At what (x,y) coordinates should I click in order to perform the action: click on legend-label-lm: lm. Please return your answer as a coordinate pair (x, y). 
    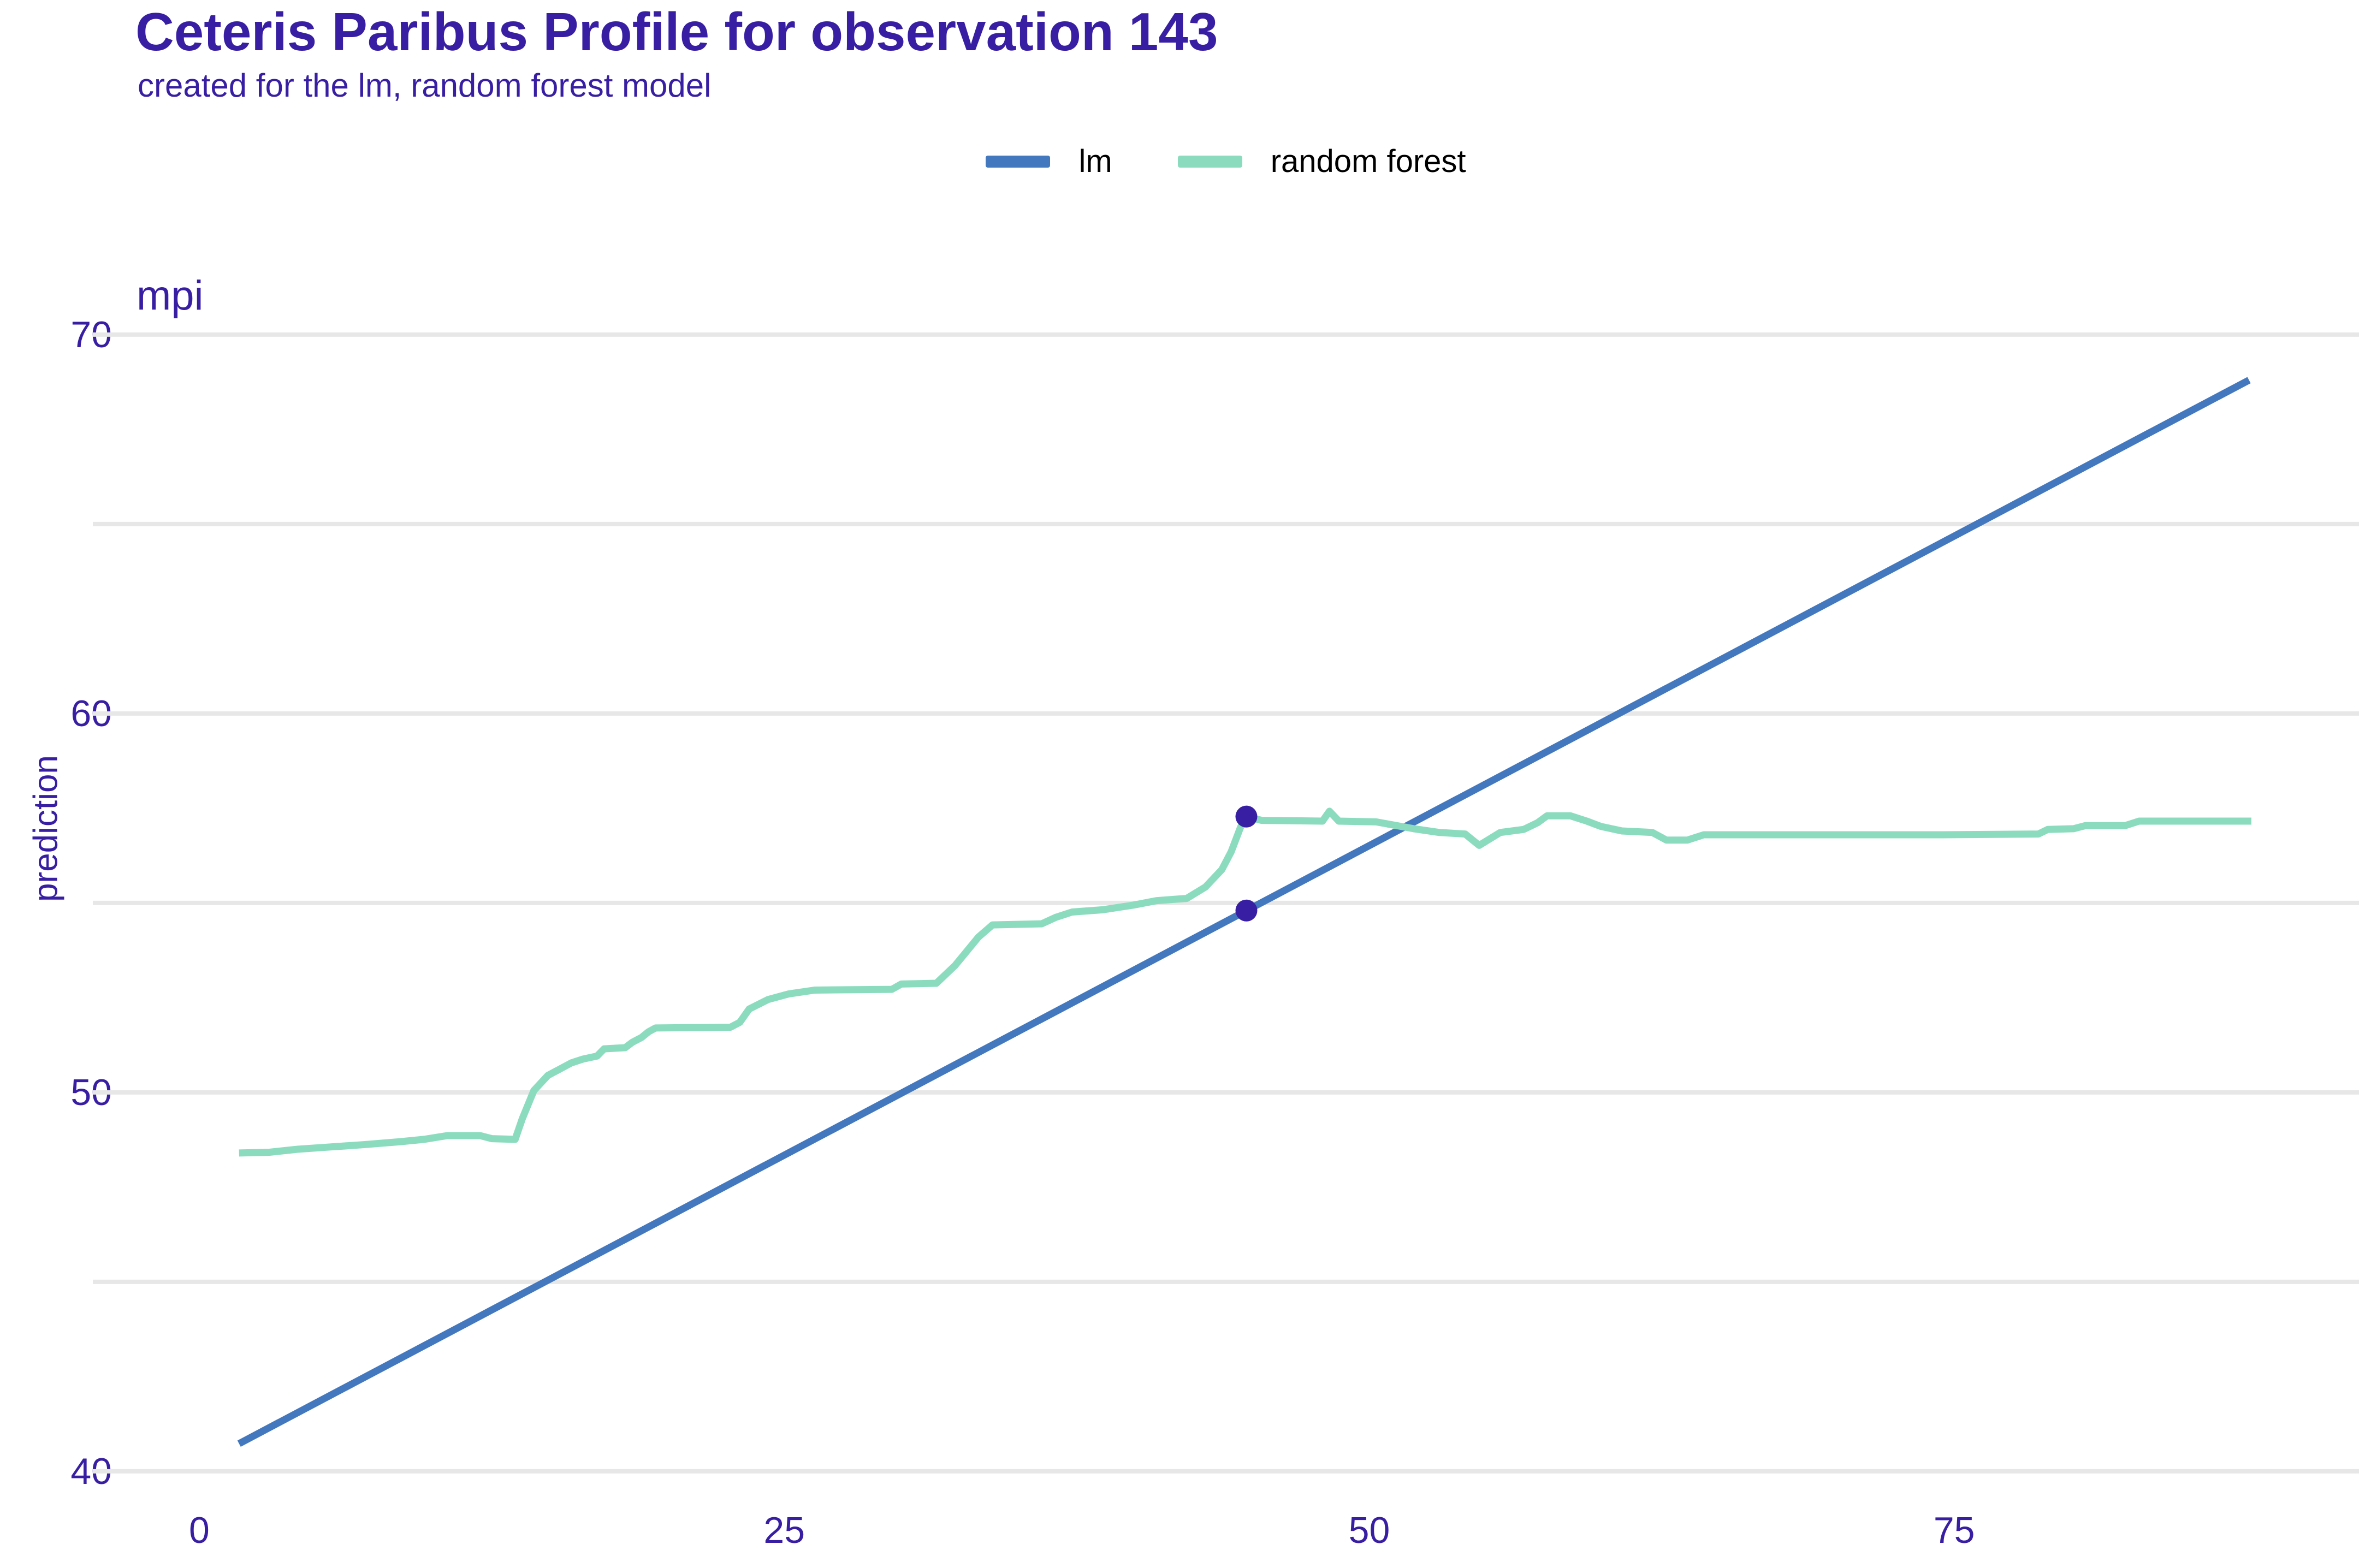
    Looking at the image, I should click on (1095, 161).